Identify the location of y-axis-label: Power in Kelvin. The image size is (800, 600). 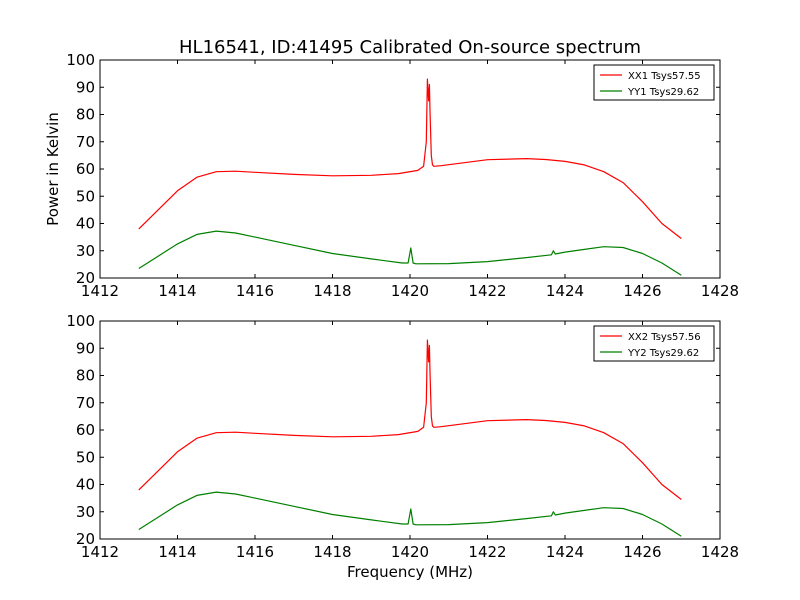
(53, 169).